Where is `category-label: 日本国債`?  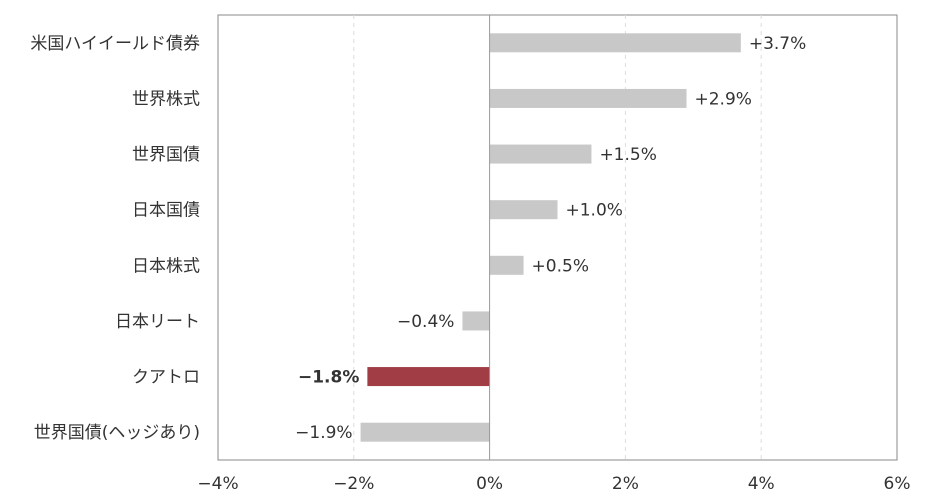
category-label: 日本国債 is located at coordinates (166, 211).